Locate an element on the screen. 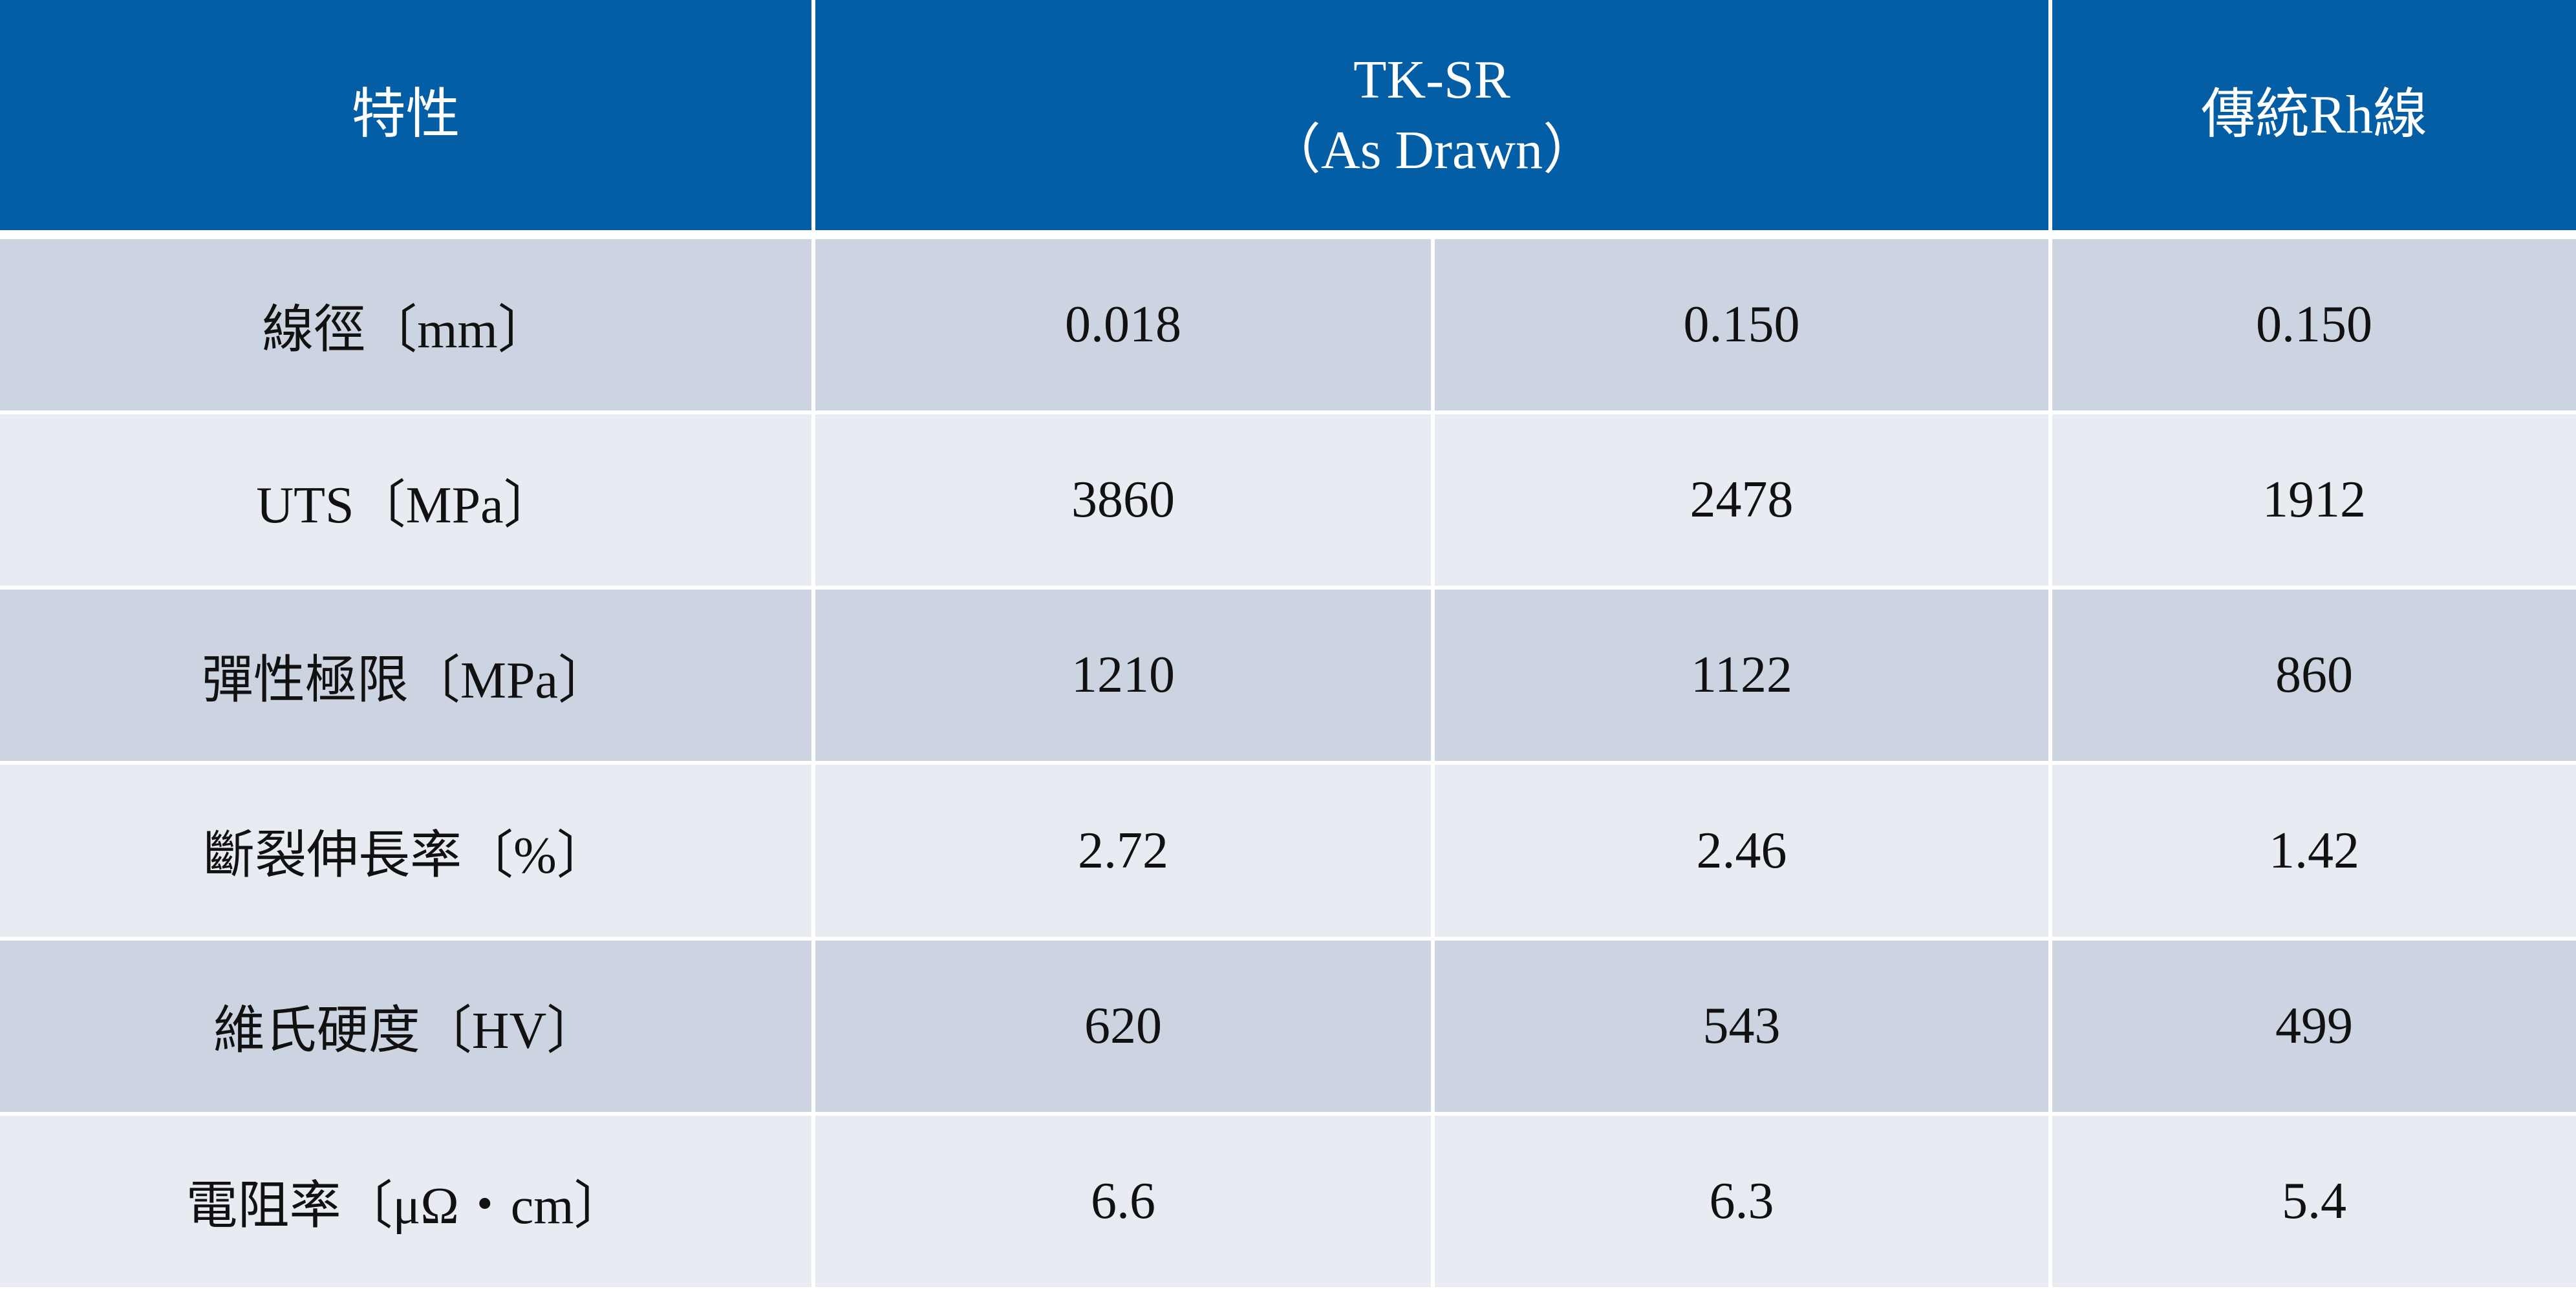  value-cell: 1210 is located at coordinates (1123, 675).